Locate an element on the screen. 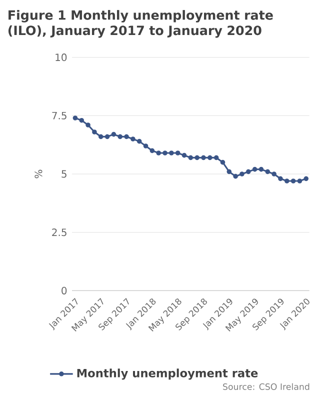 This screenshot has height=400, width=320. y-tick-label: 10 is located at coordinates (61, 58).